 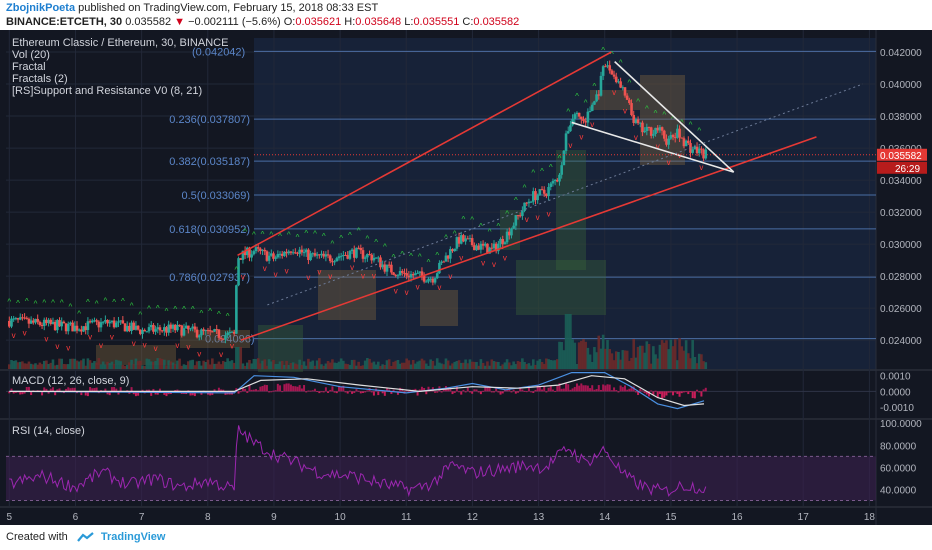 I want to click on time-tick-label: 6, so click(x=76, y=517).